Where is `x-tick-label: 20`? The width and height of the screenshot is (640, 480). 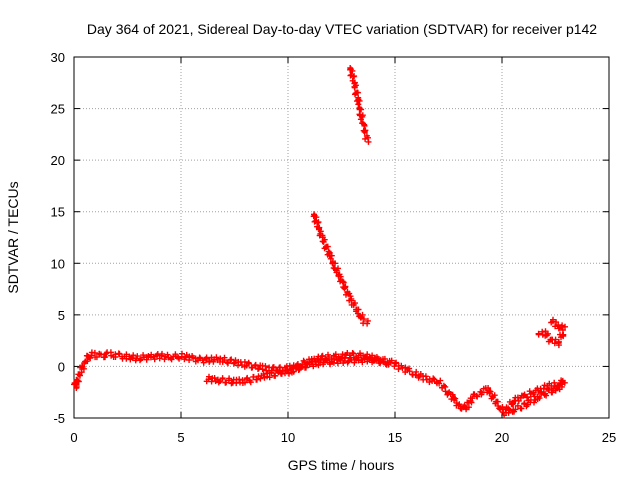 x-tick-label: 20 is located at coordinates (502, 437).